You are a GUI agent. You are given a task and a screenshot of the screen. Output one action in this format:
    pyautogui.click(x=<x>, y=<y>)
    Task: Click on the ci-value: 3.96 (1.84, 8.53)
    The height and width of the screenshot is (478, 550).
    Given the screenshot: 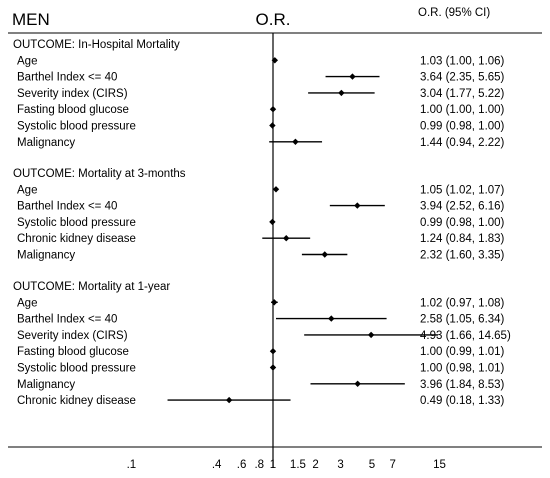 What is the action you would take?
    pyautogui.click(x=462, y=385)
    